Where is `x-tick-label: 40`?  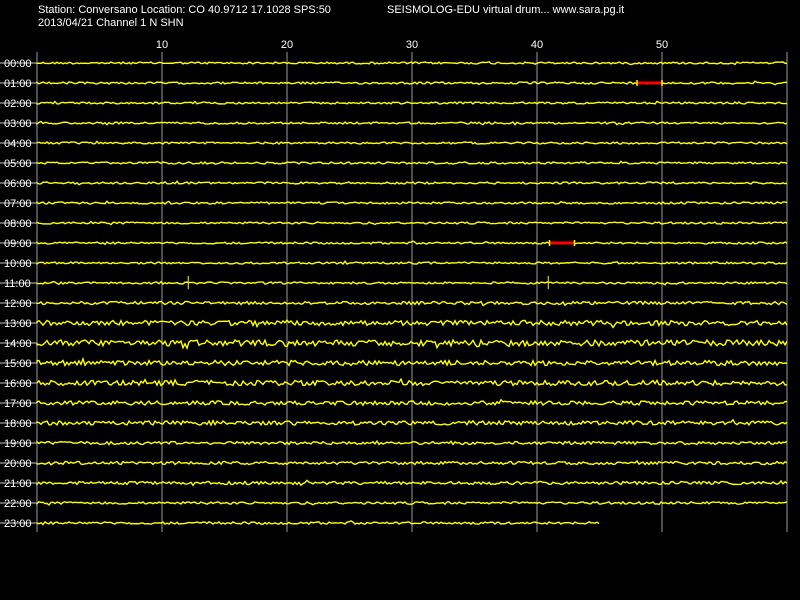
x-tick-label: 40 is located at coordinates (537, 45).